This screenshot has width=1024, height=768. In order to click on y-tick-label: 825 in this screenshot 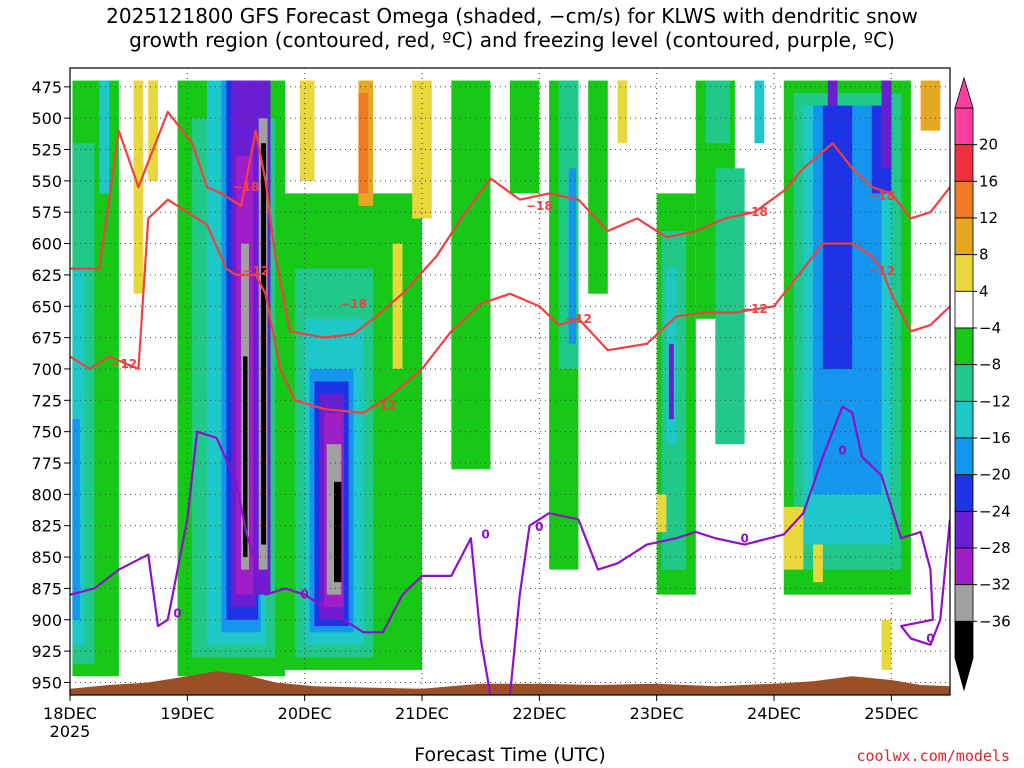, I will do `click(46, 526)`.